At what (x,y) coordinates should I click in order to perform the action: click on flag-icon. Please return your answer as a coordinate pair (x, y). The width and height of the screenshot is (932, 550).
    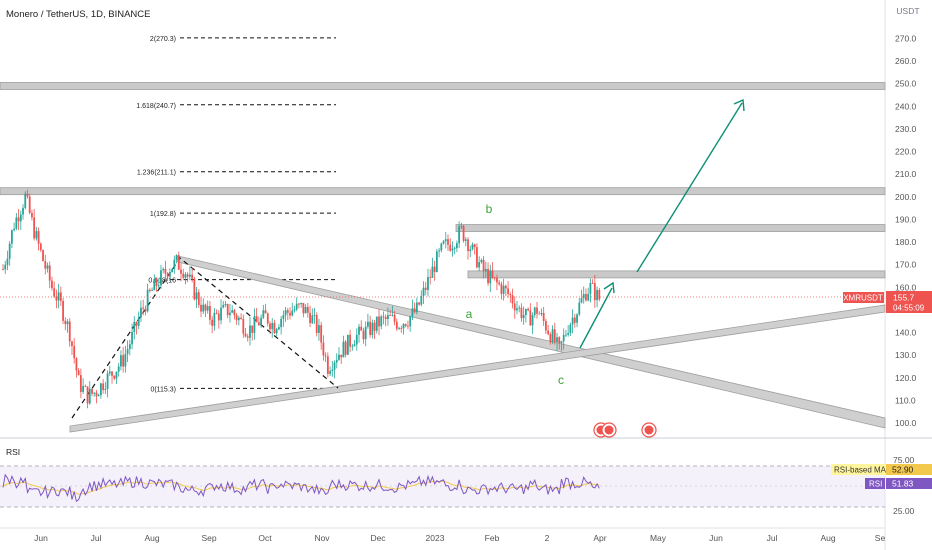
    Looking at the image, I should click on (609, 430).